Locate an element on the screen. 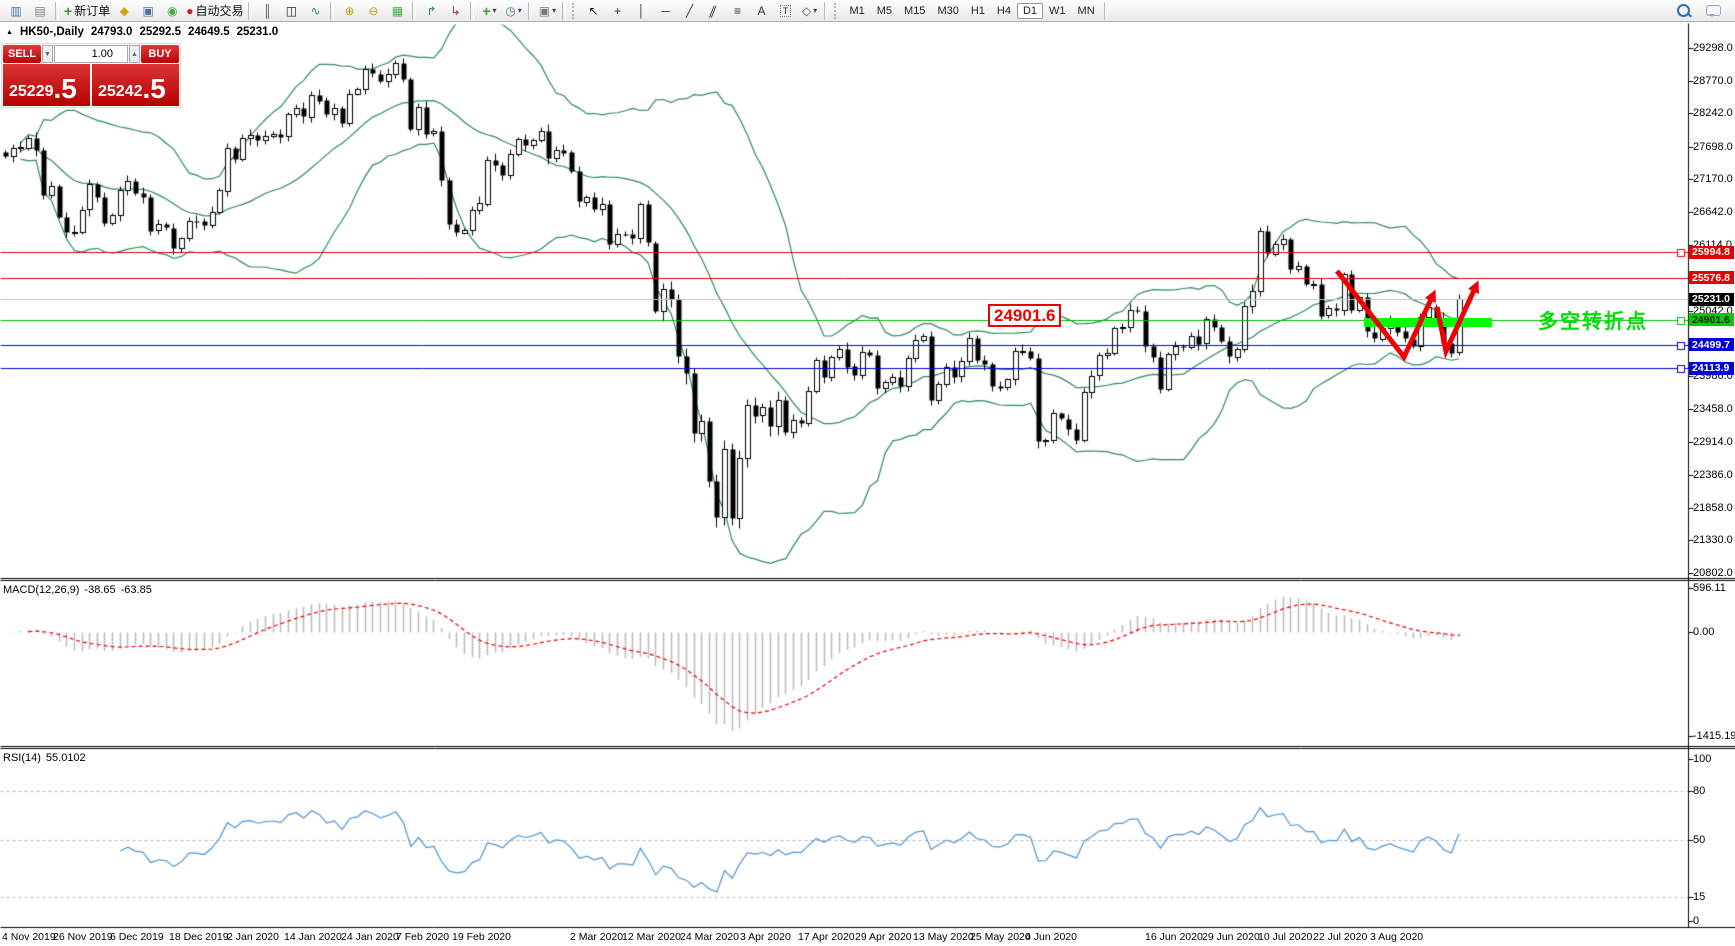  new-order-label: 新订单 is located at coordinates (92, 11).